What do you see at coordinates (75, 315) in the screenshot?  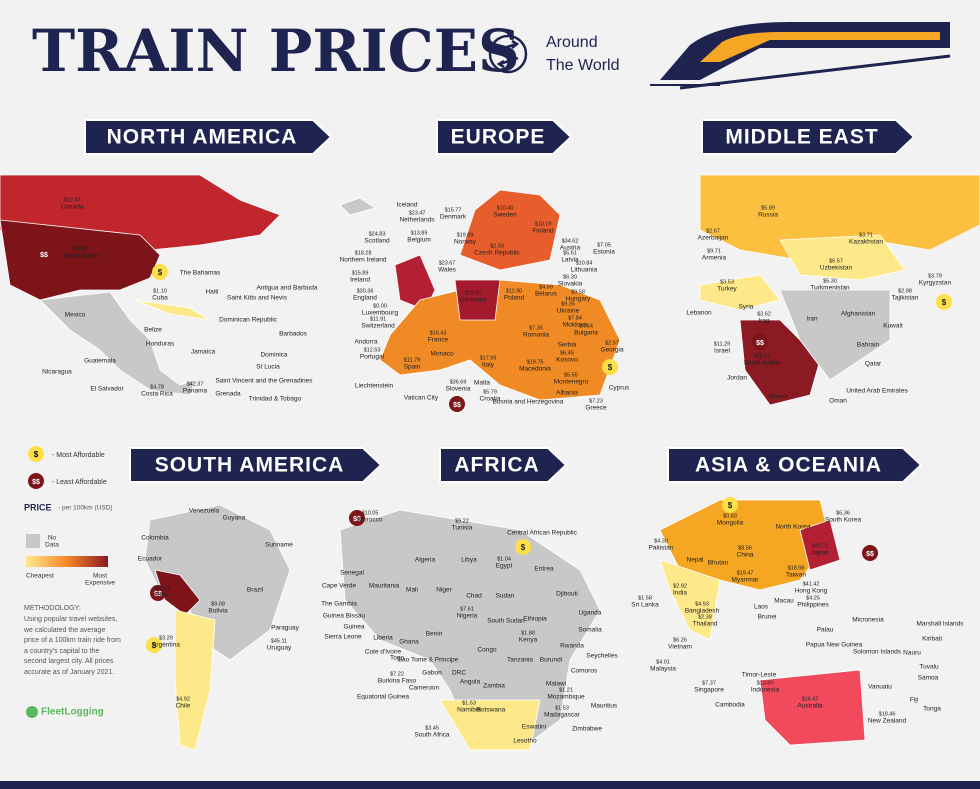 I see `country-label: Mexico` at bounding box center [75, 315].